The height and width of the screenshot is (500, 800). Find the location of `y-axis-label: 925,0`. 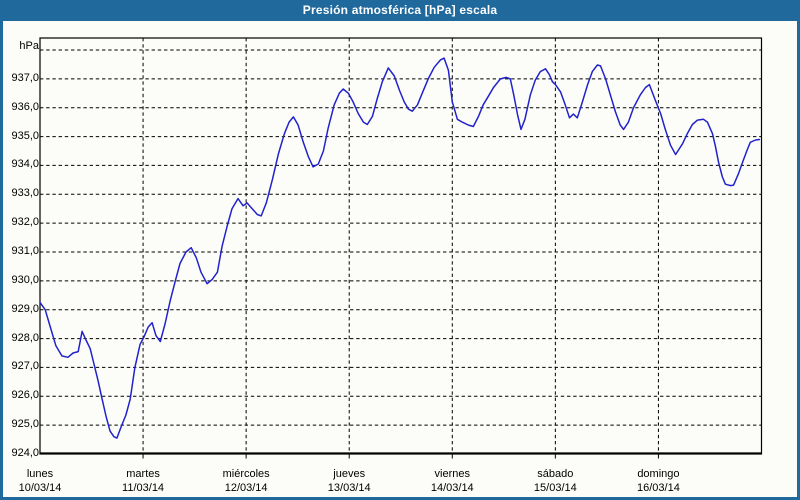

y-axis-label: 925,0 is located at coordinates (25, 424).